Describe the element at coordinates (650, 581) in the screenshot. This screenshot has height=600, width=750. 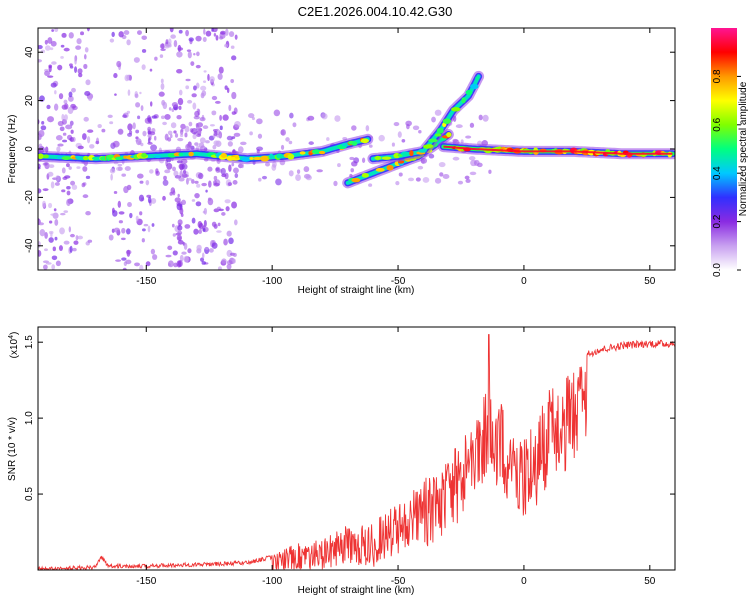
I see `x-tick-label: 50` at that location.